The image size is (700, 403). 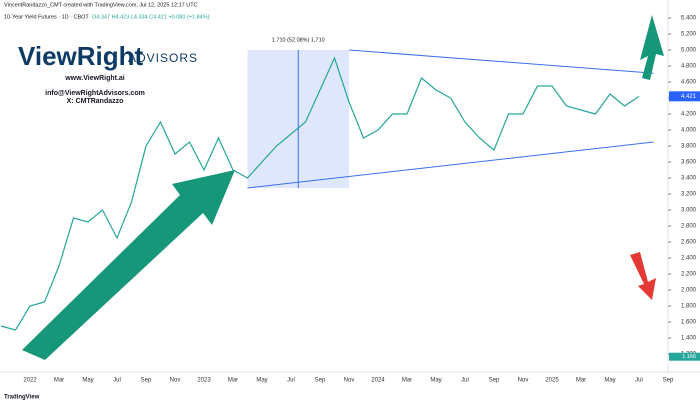 I want to click on measure-label: 1.710 (52.08%) 1,710, so click(x=298, y=40).